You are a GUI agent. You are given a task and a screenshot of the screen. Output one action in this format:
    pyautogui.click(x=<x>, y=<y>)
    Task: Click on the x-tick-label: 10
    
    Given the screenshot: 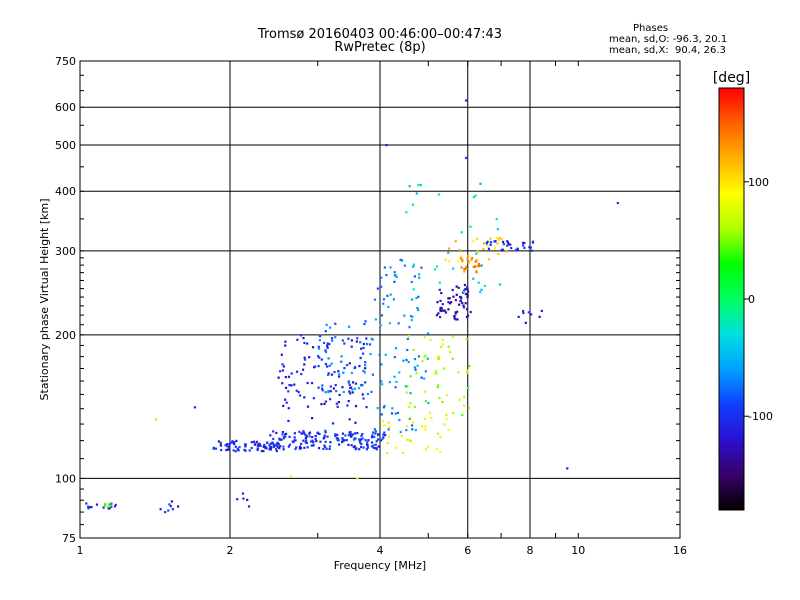 What is the action you would take?
    pyautogui.click(x=578, y=550)
    